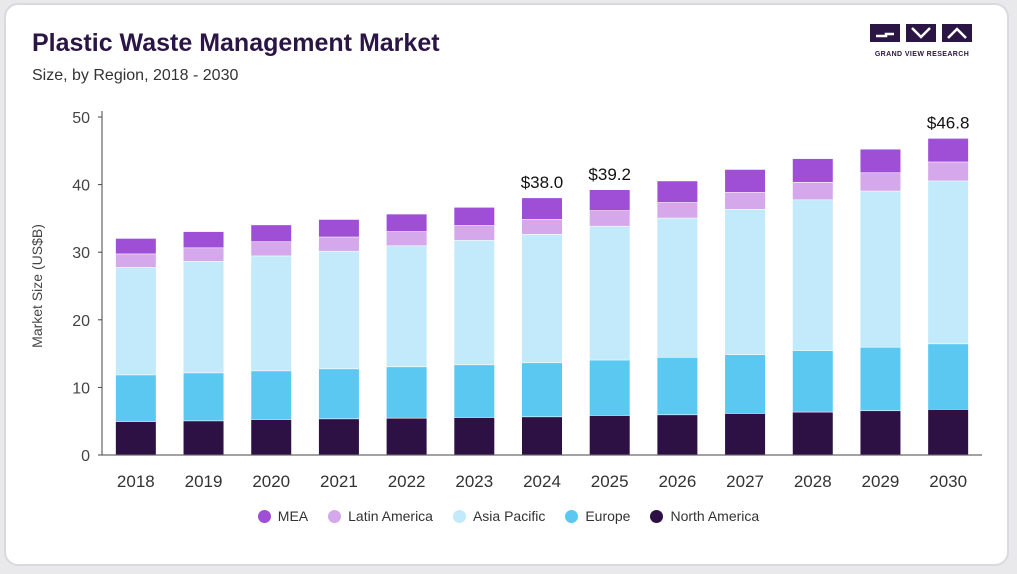 This screenshot has width=1017, height=574. Describe the element at coordinates (609, 174) in the screenshot. I see `data-label: $39.2` at that location.